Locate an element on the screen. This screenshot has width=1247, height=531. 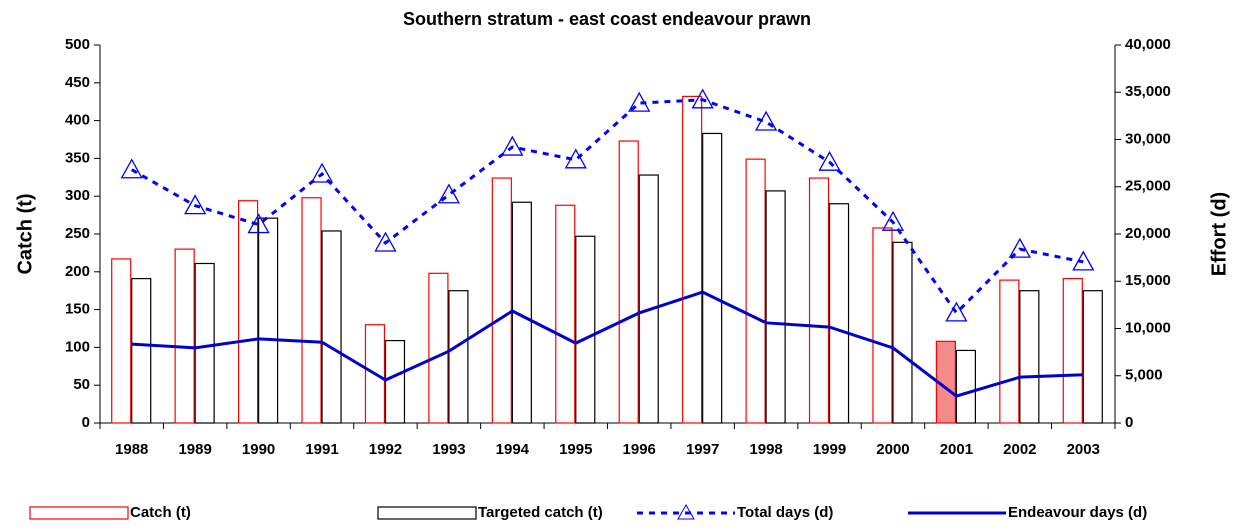
y2-tick-label: 40,000 is located at coordinates (1148, 44).